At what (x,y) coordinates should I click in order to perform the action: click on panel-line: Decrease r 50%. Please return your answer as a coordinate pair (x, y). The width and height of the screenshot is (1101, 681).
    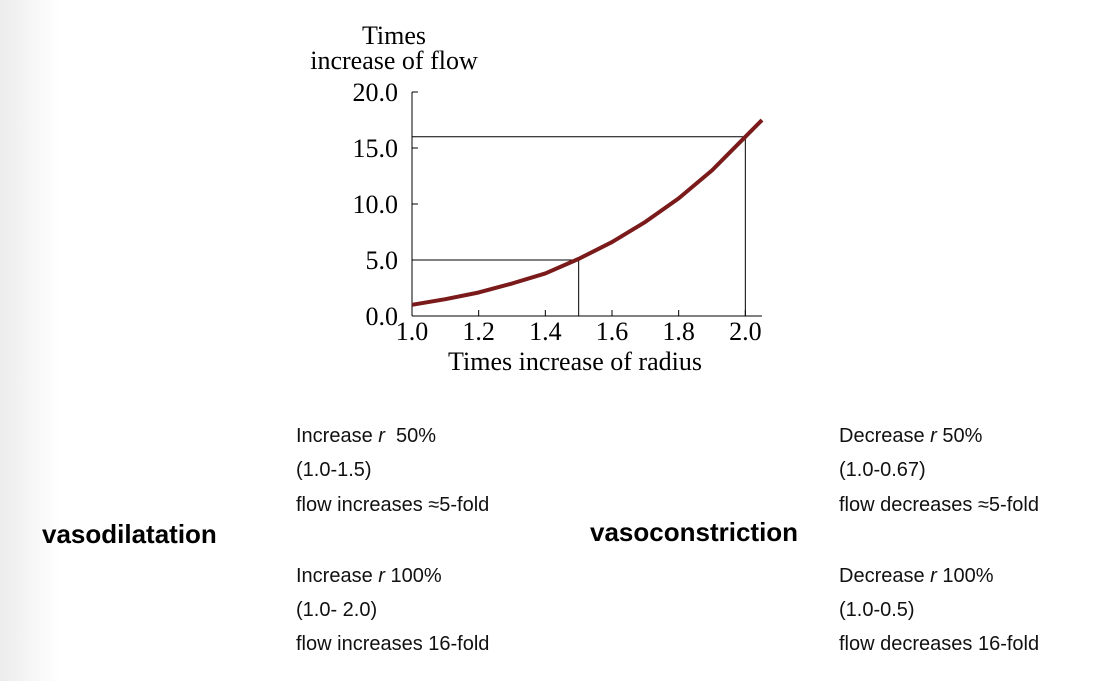
    Looking at the image, I should click on (911, 436).